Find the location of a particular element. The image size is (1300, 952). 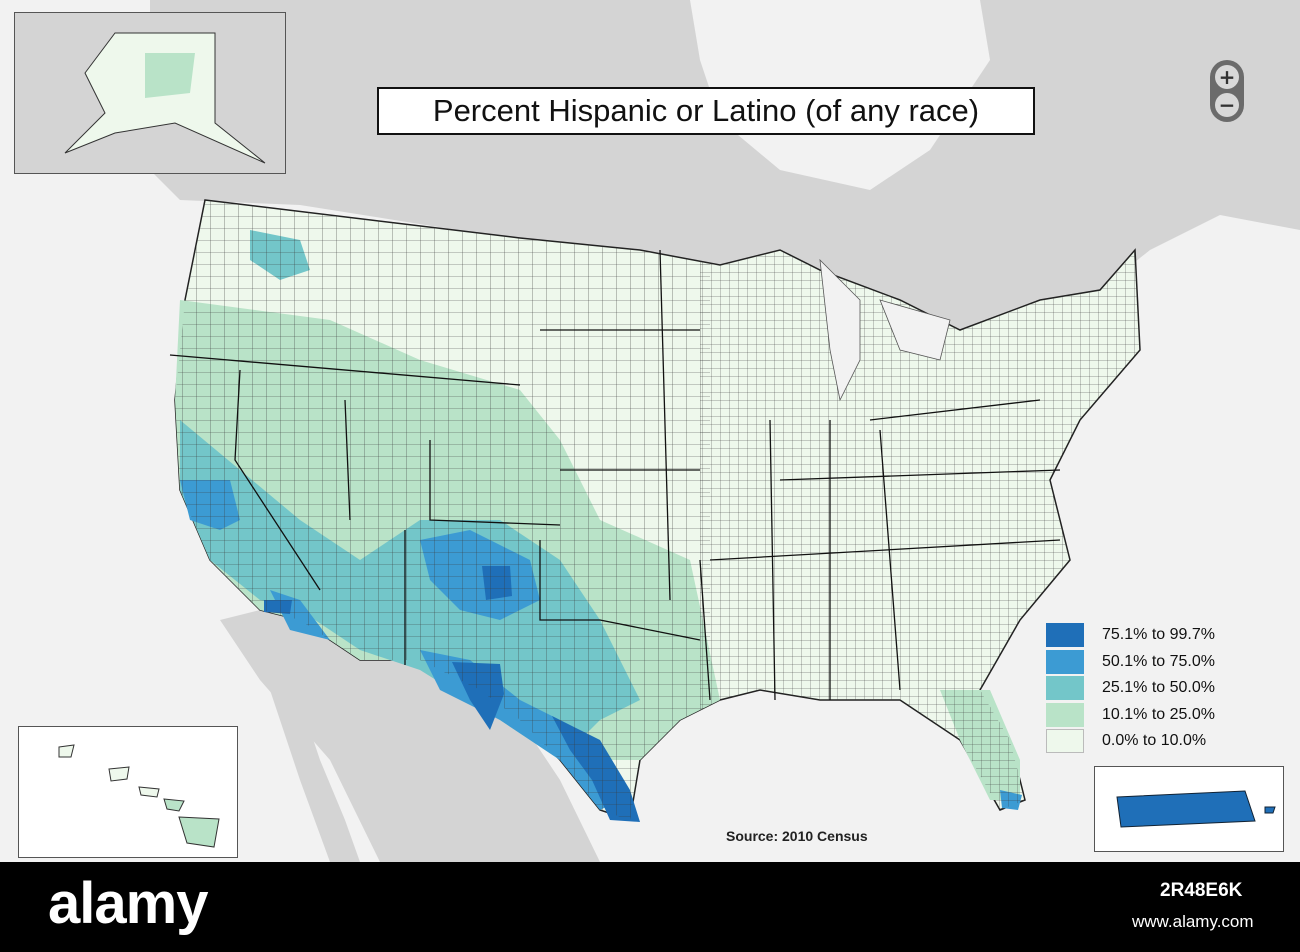

watermark-site: www.alamy.com is located at coordinates (1193, 921).